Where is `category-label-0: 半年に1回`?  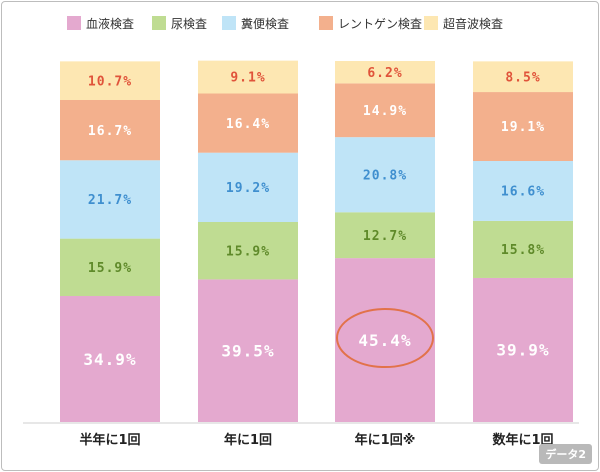 category-label-0: 半年に1回 is located at coordinates (109, 440).